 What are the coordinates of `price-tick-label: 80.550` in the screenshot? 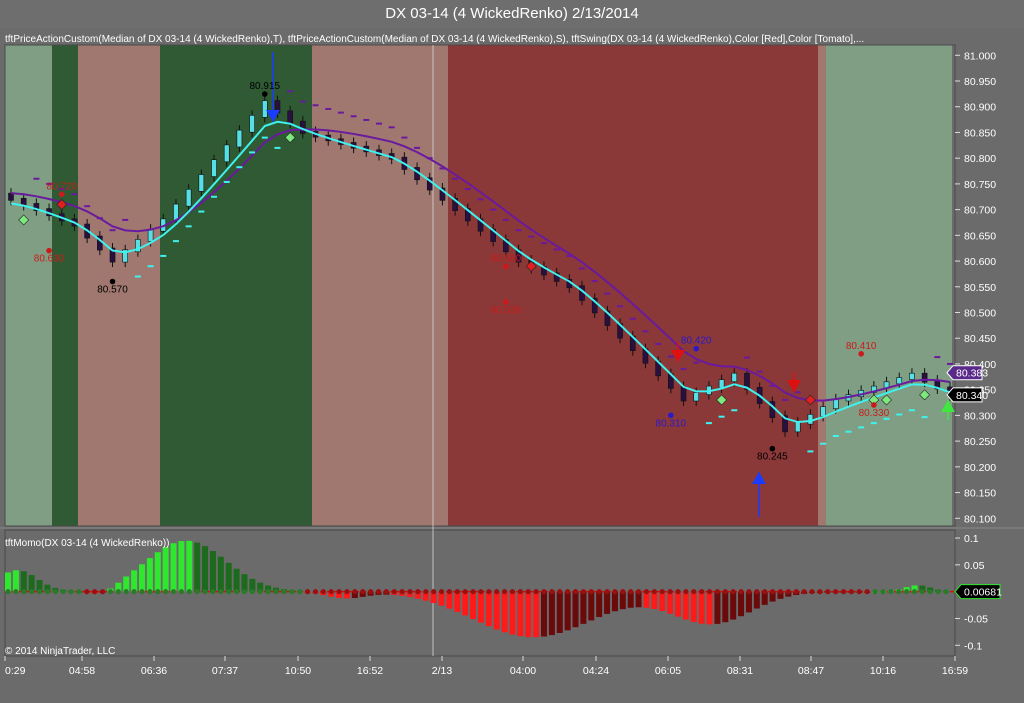 It's located at (980, 288).